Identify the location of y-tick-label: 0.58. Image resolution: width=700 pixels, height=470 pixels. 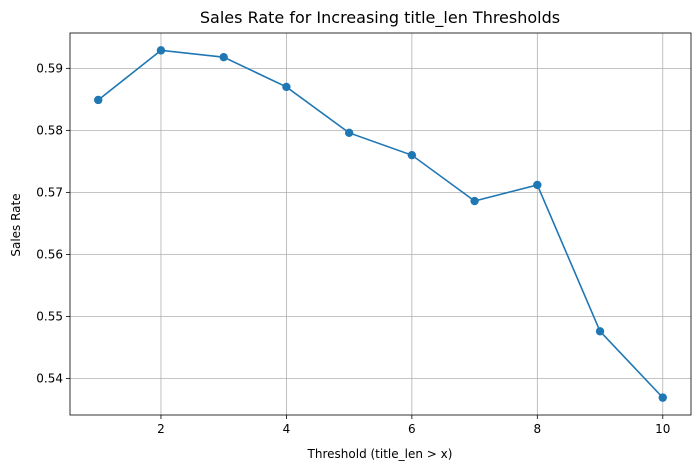
(49, 130).